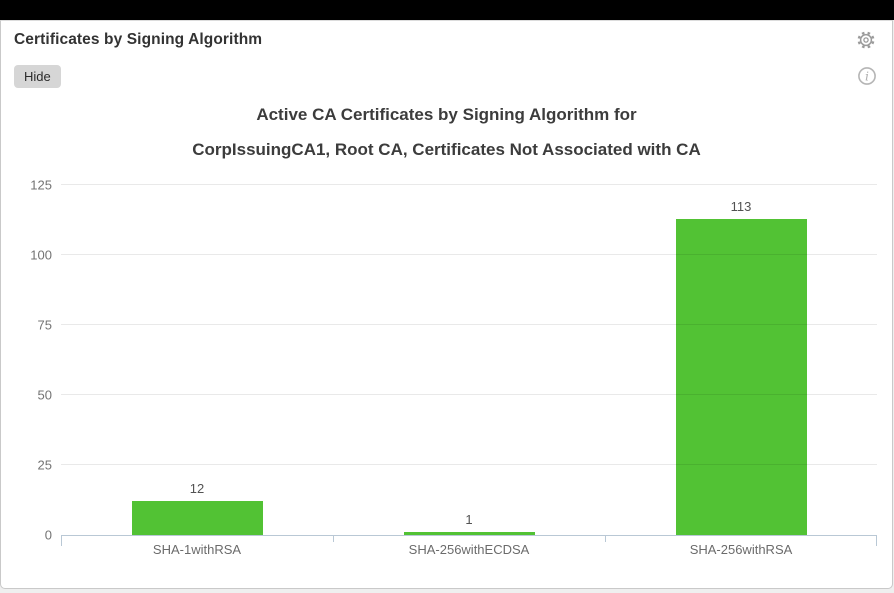 The image size is (894, 593). What do you see at coordinates (197, 489) in the screenshot?
I see `bar-value-label: 12` at bounding box center [197, 489].